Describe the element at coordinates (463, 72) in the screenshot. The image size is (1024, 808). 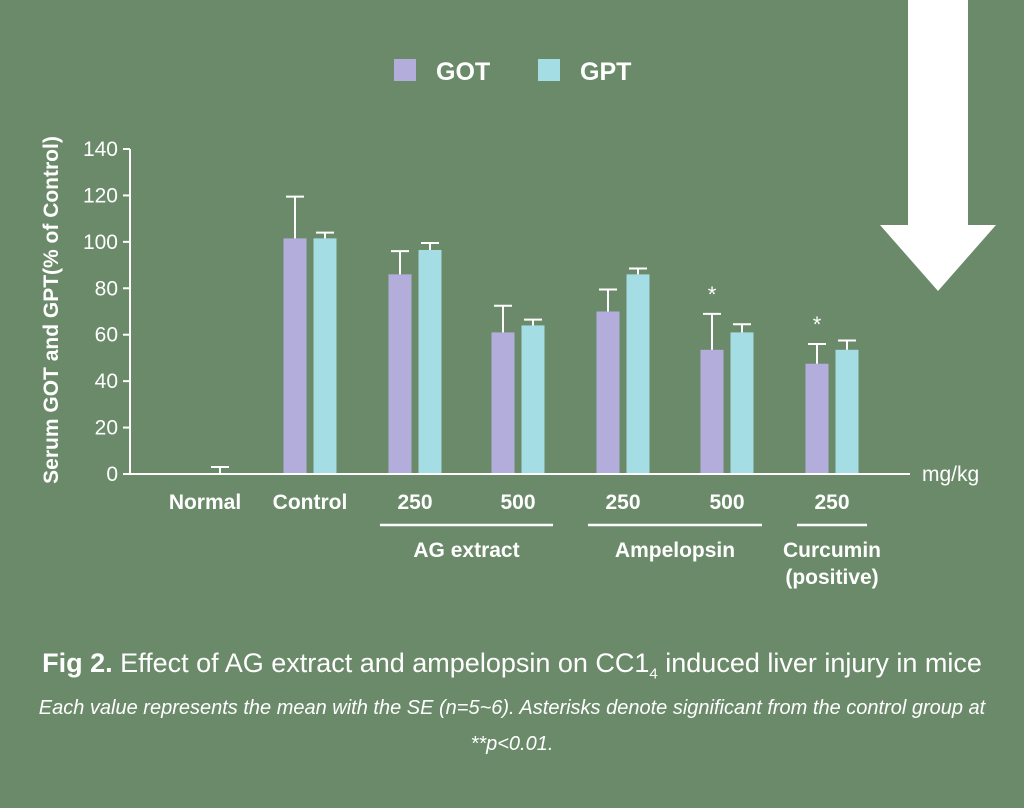
I see `legend-label-got: GOT` at that location.